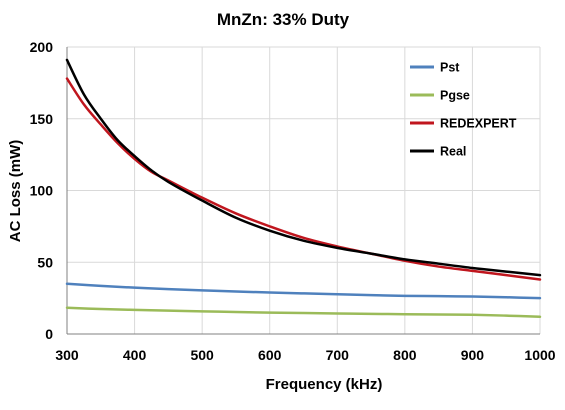  Describe the element at coordinates (42, 47) in the screenshot. I see `y-tick-label: 200` at that location.